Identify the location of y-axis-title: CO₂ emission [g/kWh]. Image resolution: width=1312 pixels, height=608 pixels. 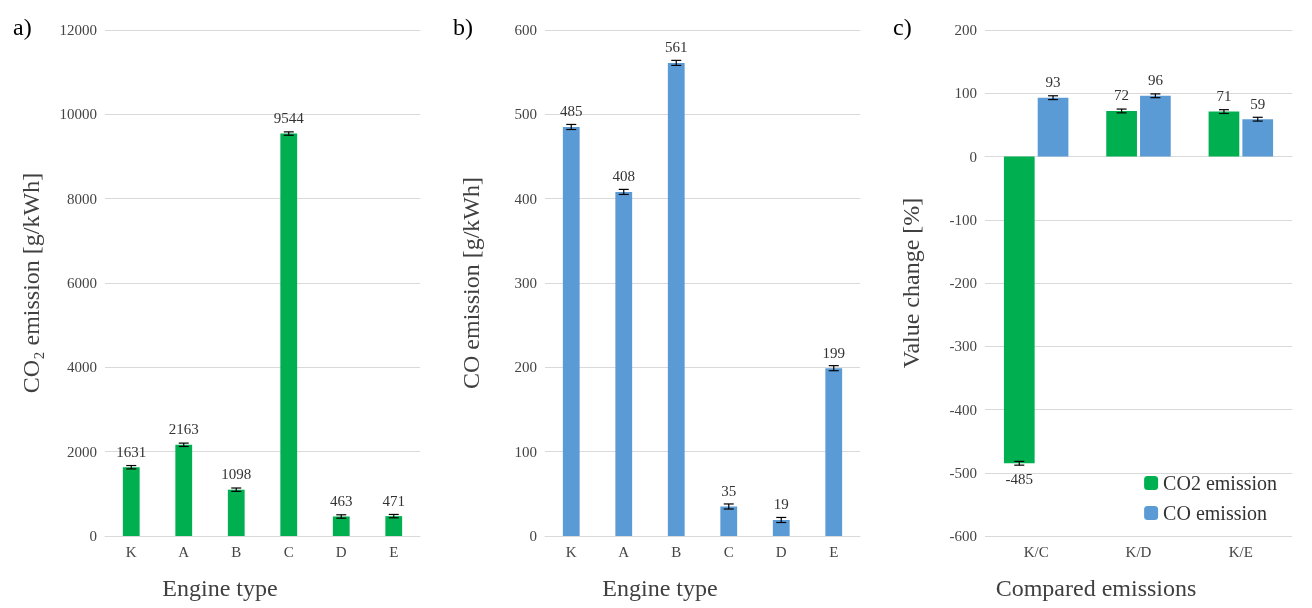
(31, 283).